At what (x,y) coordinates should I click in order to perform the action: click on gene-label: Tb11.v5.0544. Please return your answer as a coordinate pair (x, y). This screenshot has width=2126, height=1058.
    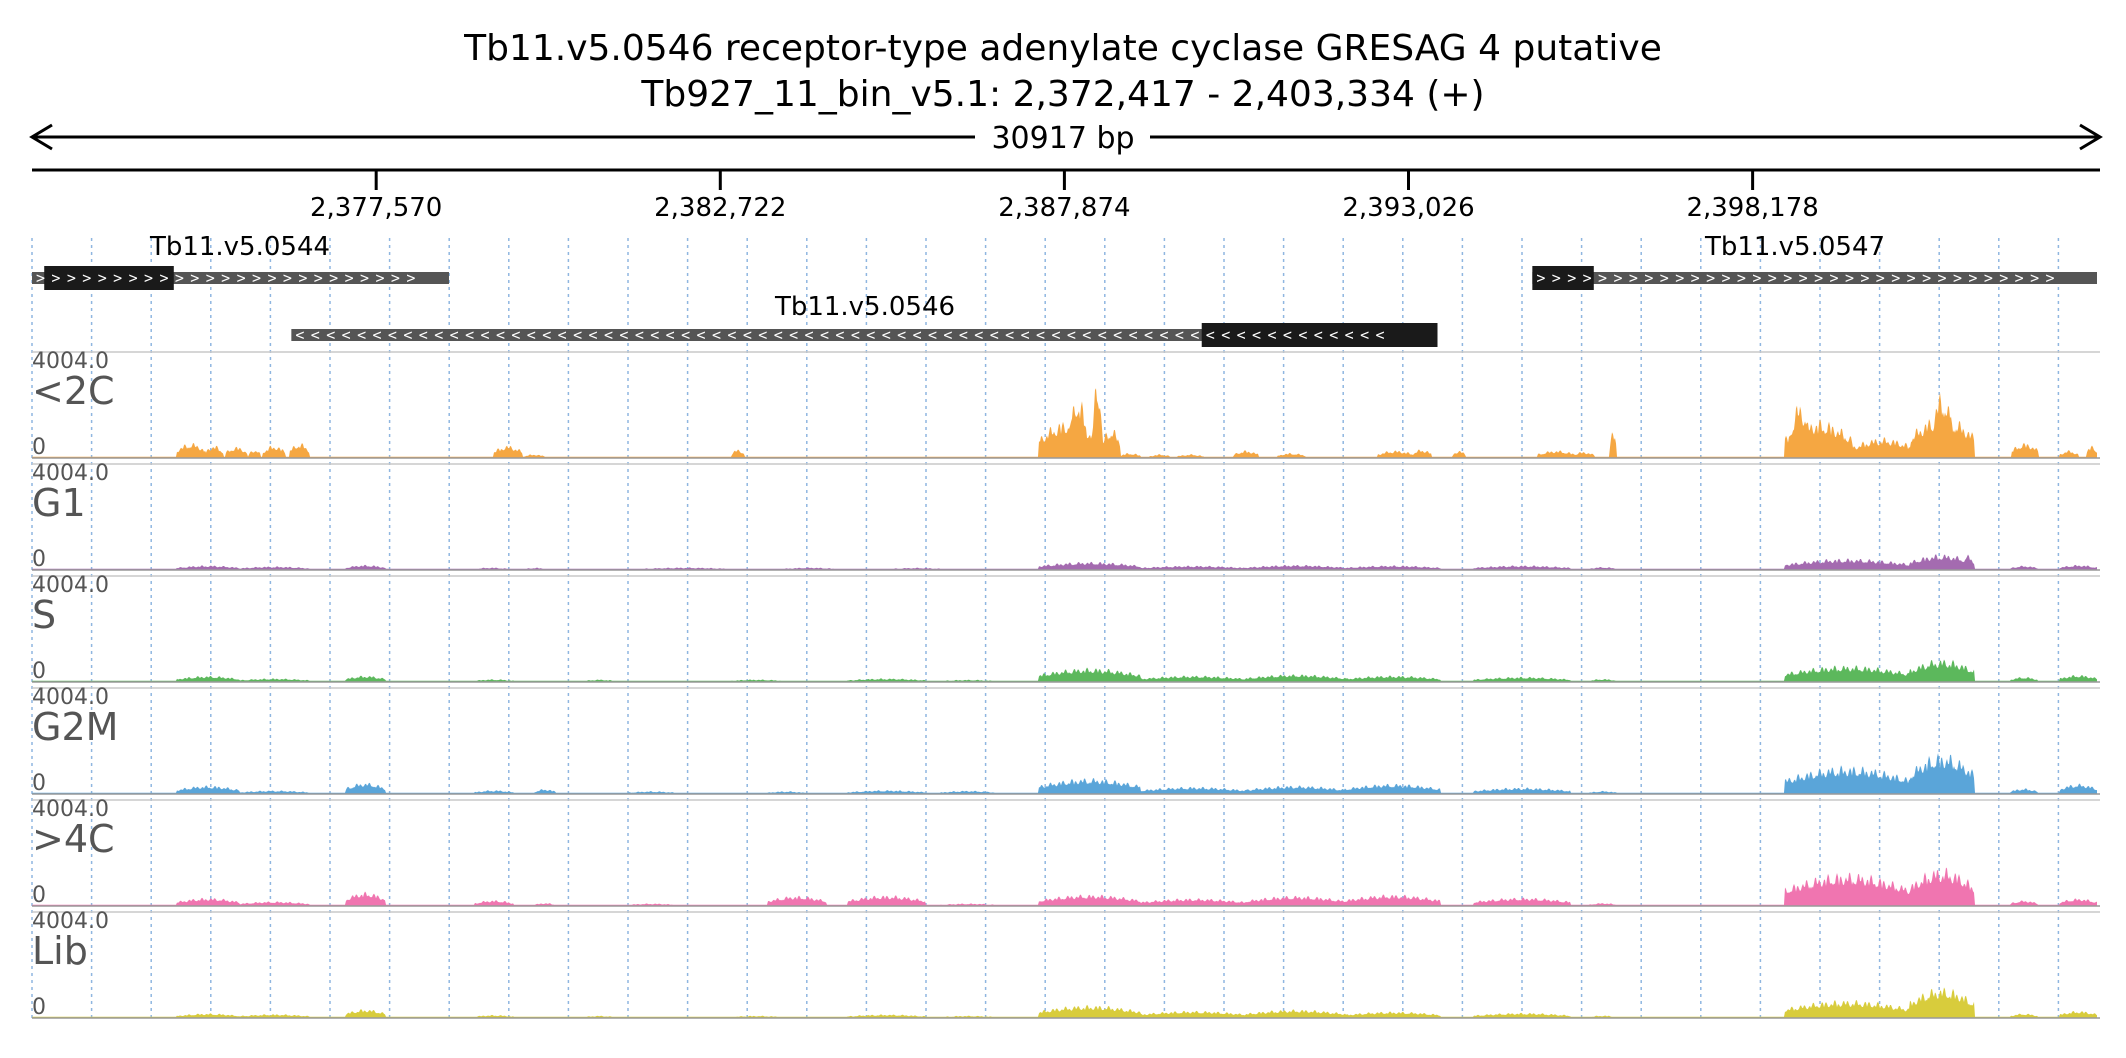
    Looking at the image, I should click on (239, 247).